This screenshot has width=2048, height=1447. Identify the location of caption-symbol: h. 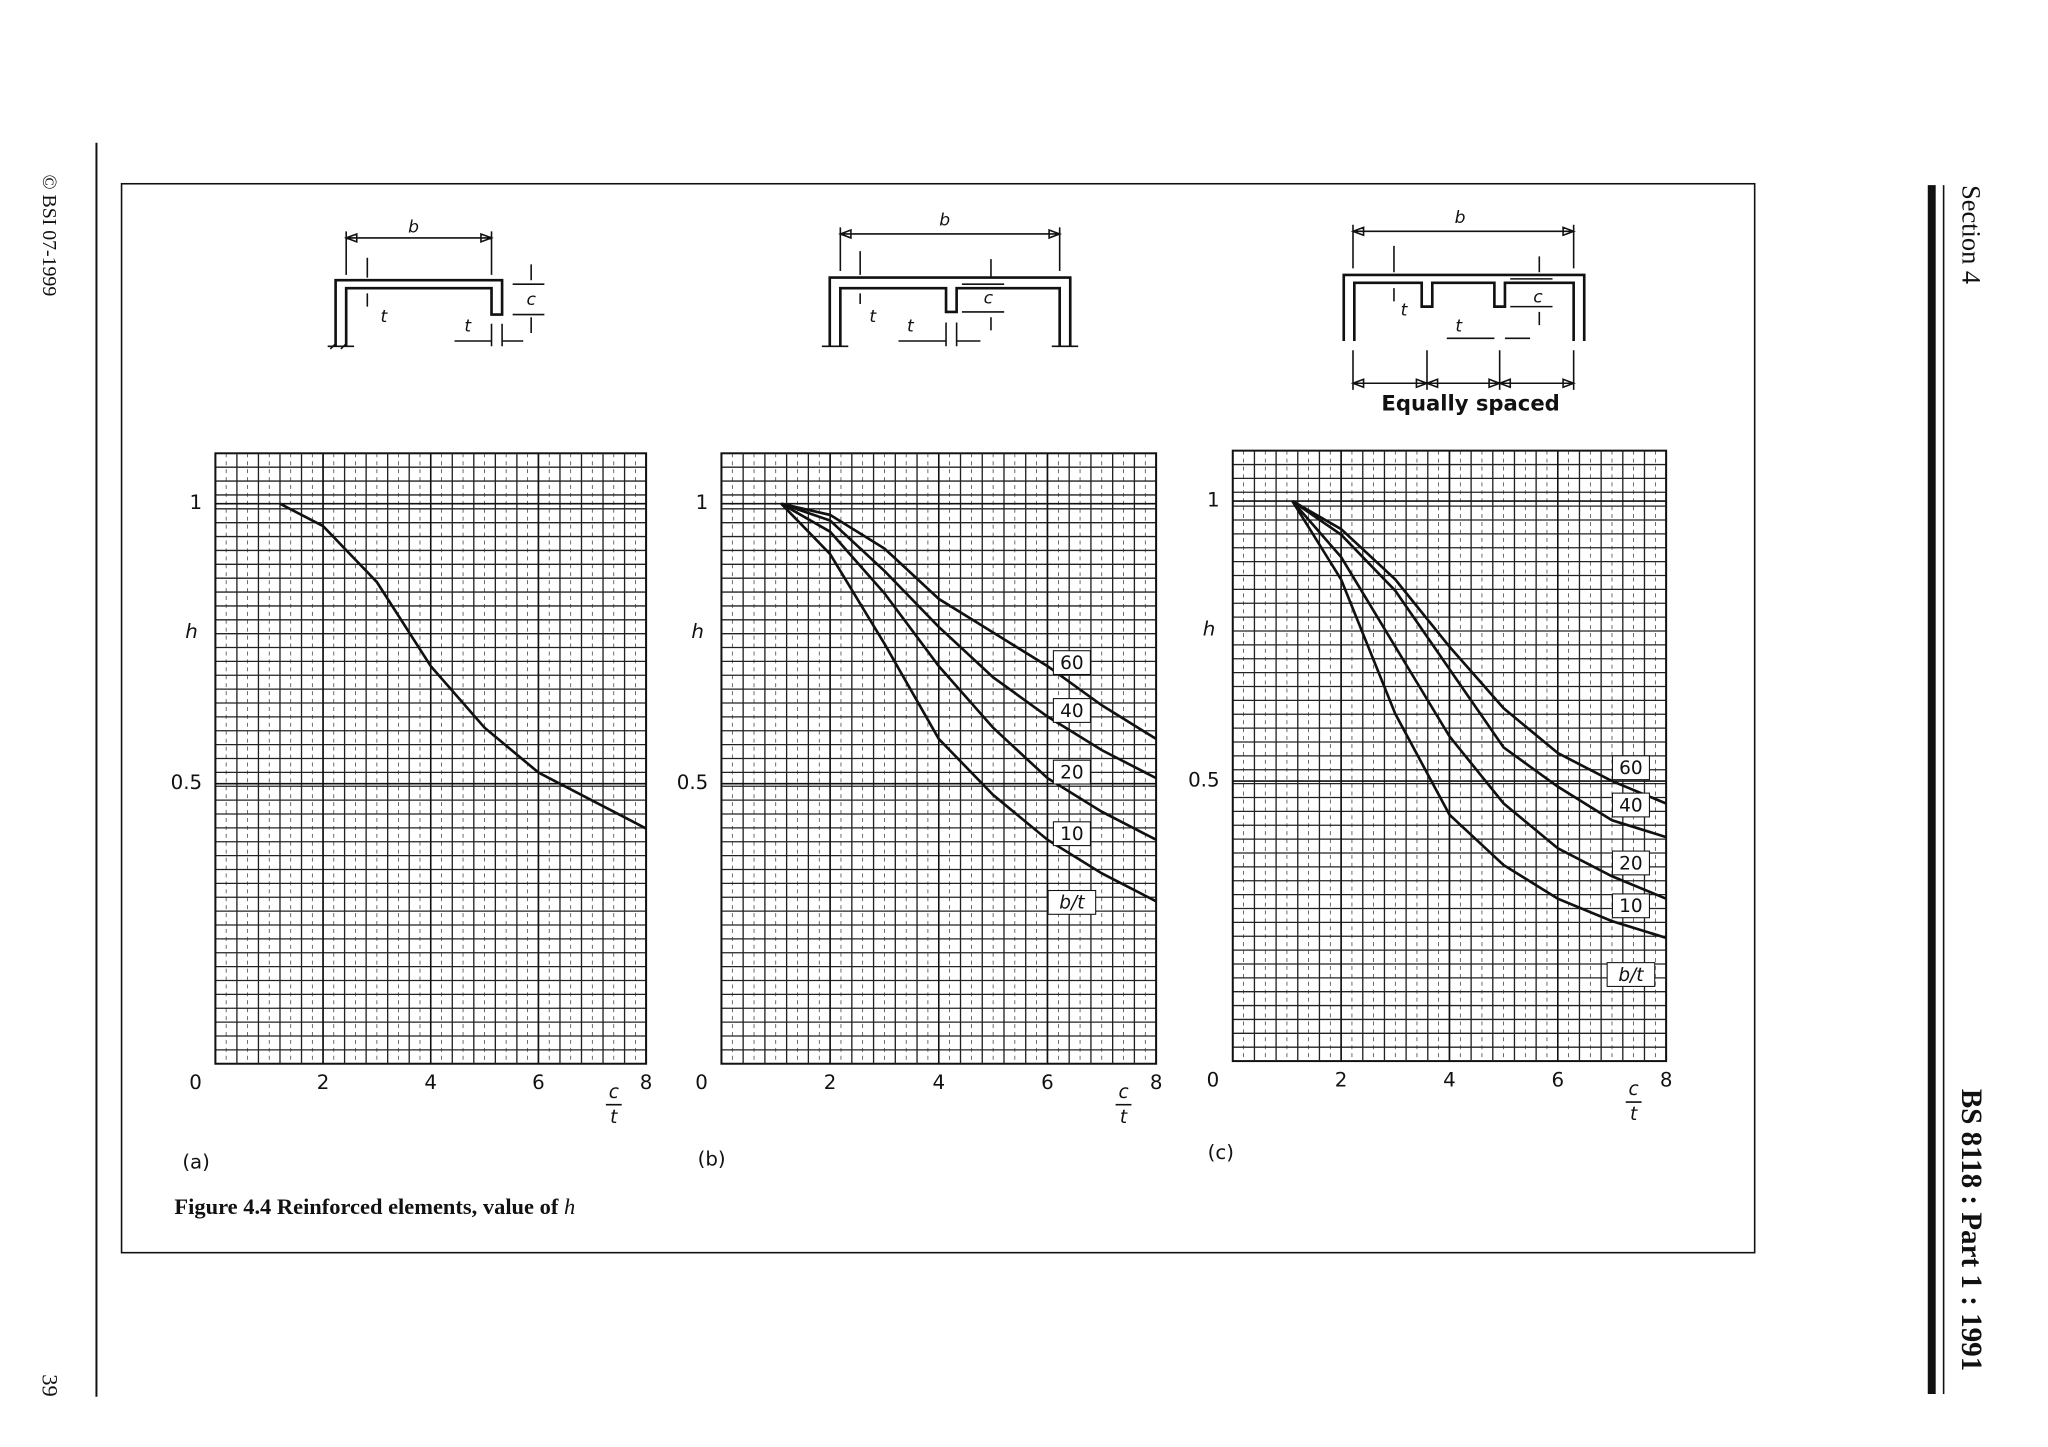
(569, 1206).